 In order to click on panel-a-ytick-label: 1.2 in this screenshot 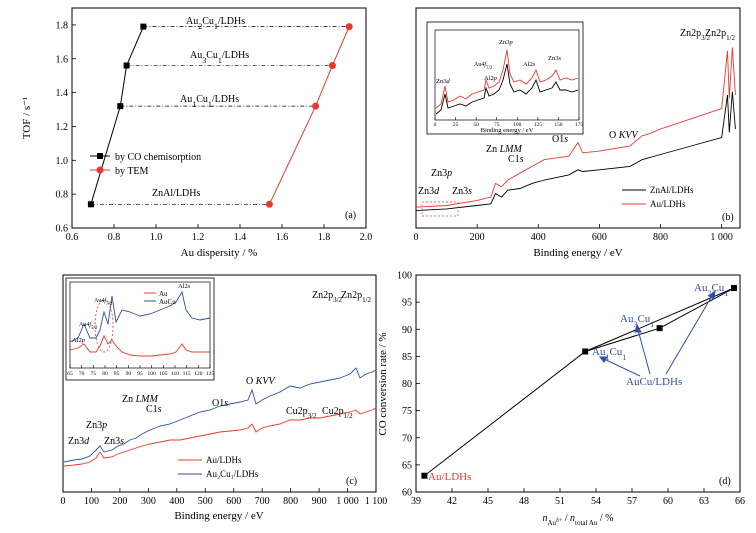, I will do `click(62, 127)`.